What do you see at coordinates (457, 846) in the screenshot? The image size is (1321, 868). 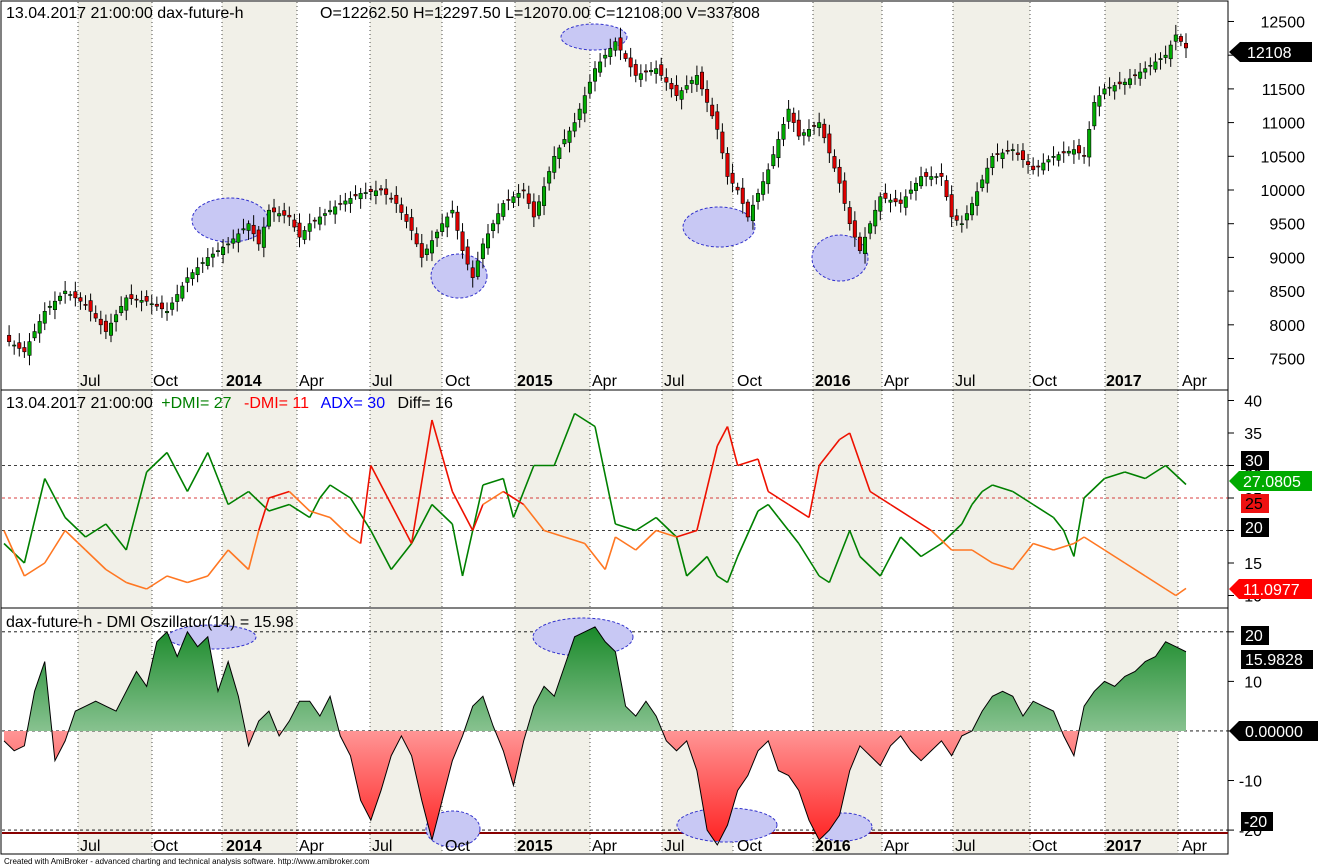 I see `x-tick-label: Oct` at bounding box center [457, 846].